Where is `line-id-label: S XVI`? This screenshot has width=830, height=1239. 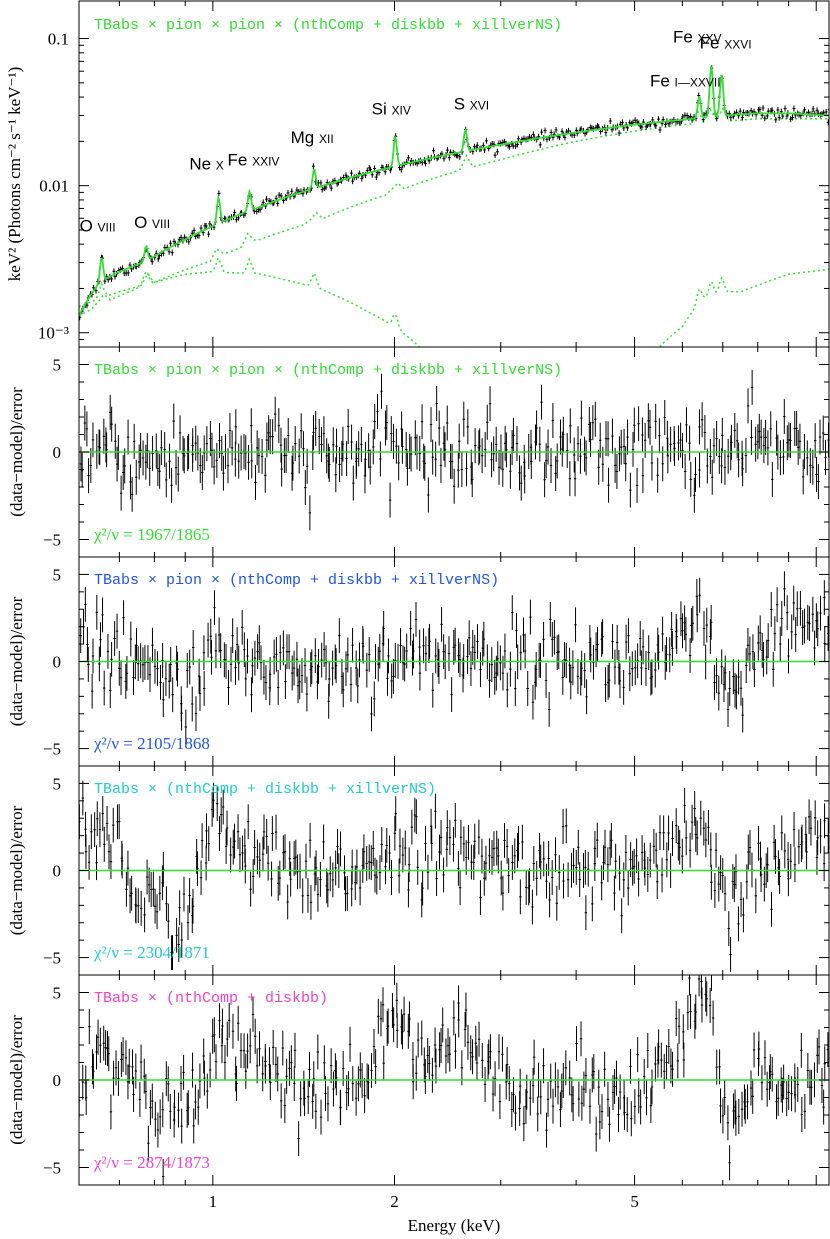 line-id-label: S XVI is located at coordinates (471, 104).